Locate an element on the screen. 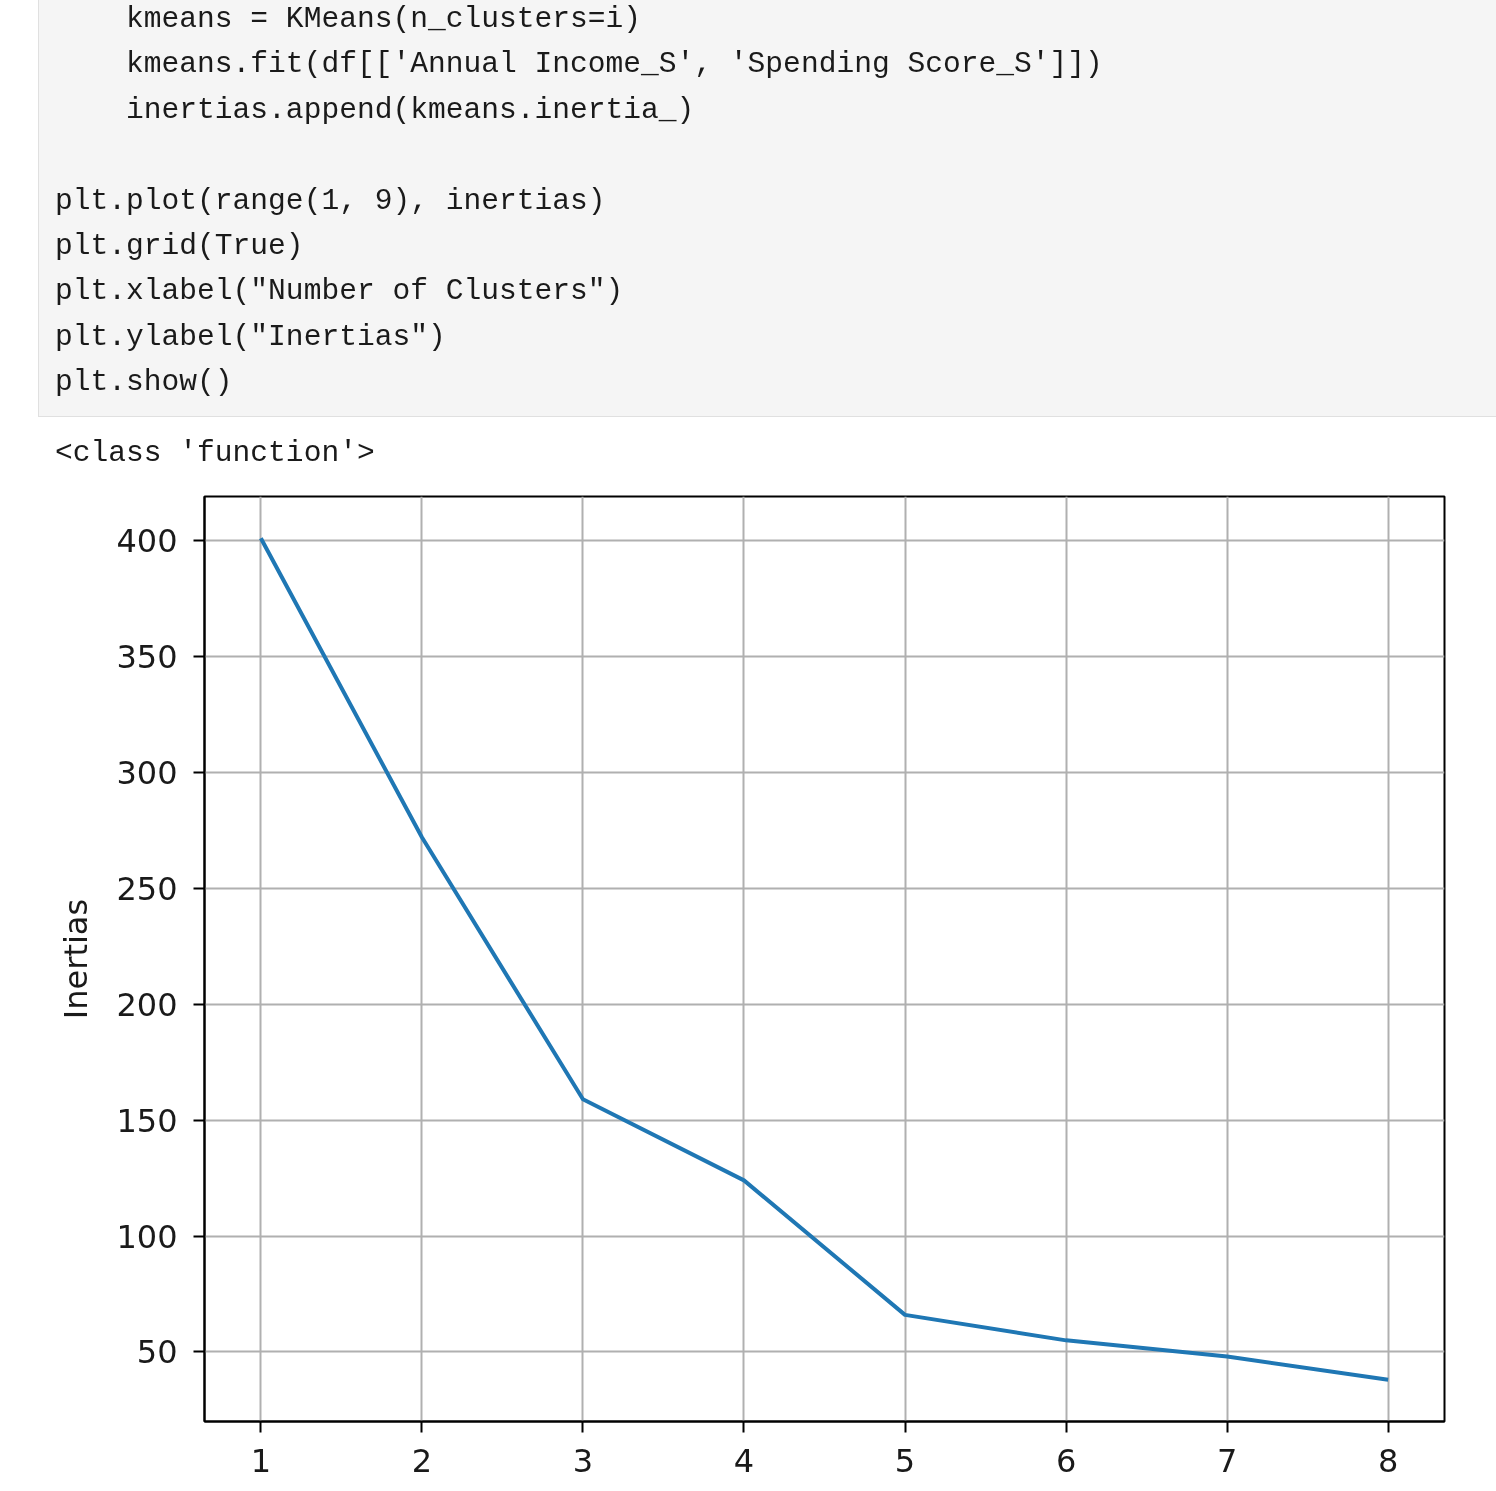  y-tick-label: 400 is located at coordinates (147, 541).